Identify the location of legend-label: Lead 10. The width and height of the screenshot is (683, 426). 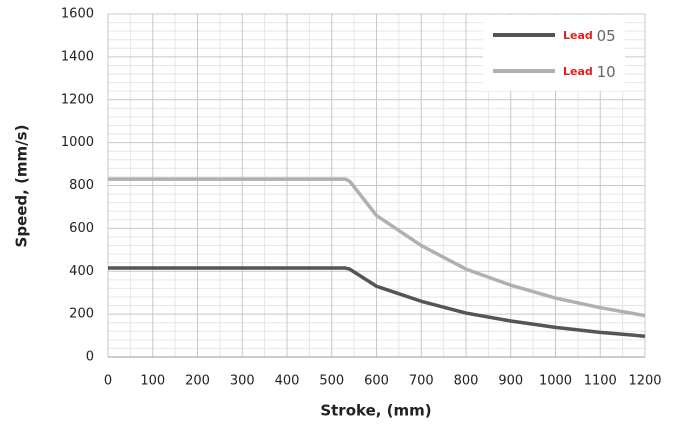
(589, 72).